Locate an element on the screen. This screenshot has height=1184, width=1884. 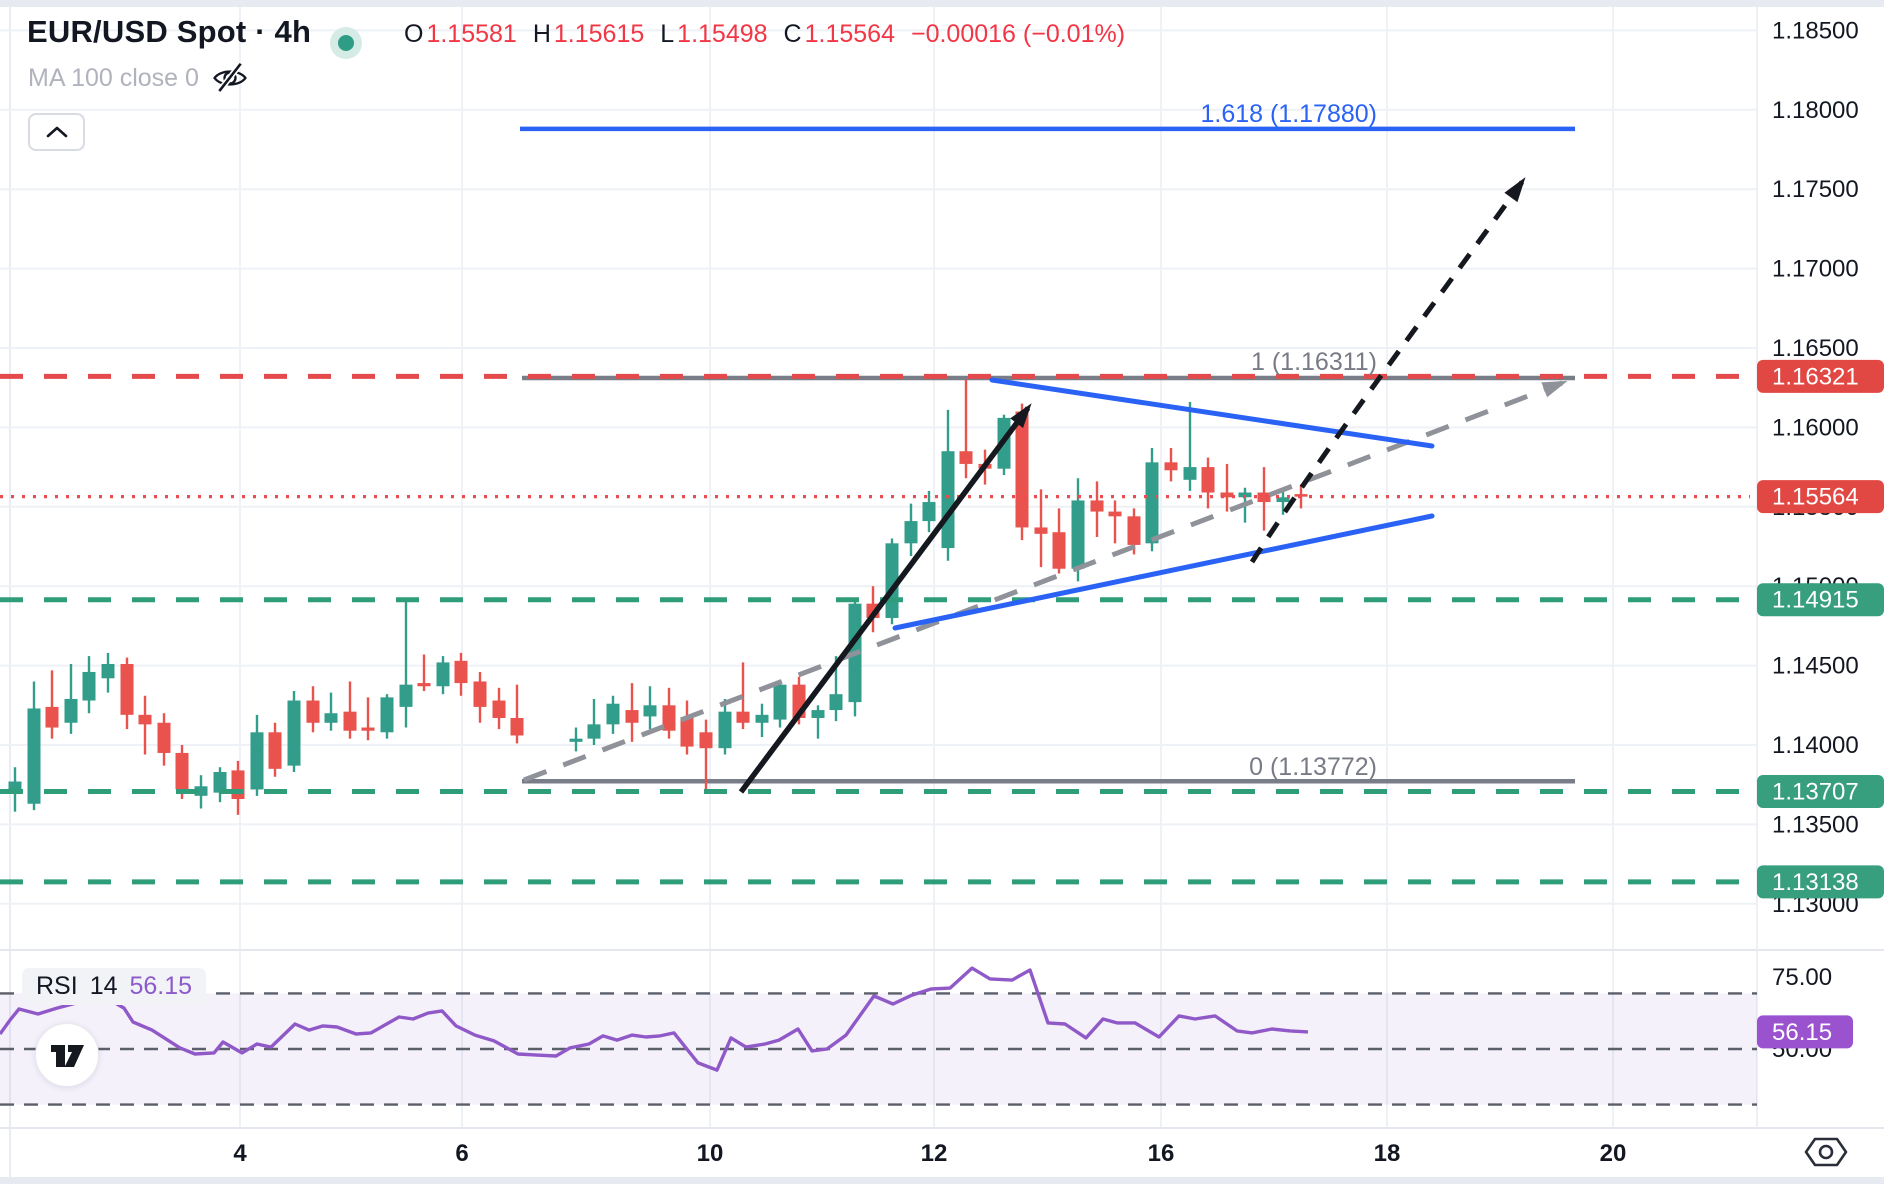
chevron-up-icon is located at coordinates (57, 132).